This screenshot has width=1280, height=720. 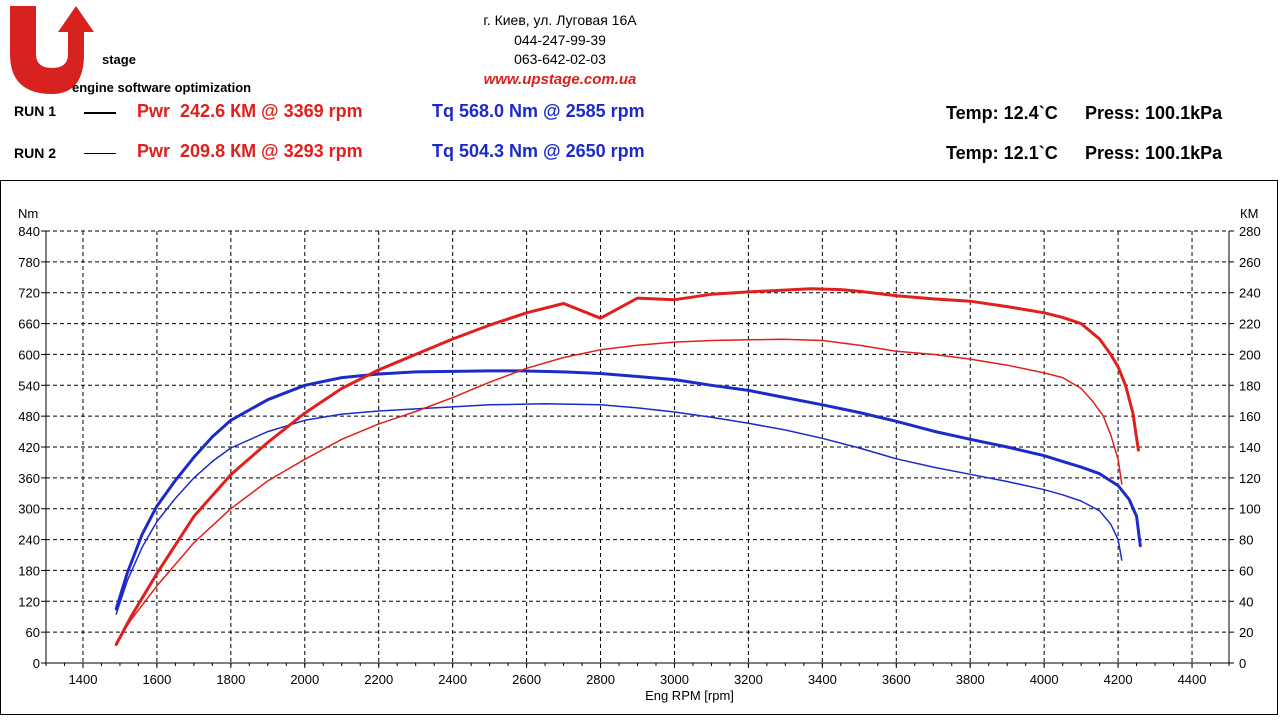 What do you see at coordinates (29, 447) in the screenshot?
I see `y-left-tick-label: 420` at bounding box center [29, 447].